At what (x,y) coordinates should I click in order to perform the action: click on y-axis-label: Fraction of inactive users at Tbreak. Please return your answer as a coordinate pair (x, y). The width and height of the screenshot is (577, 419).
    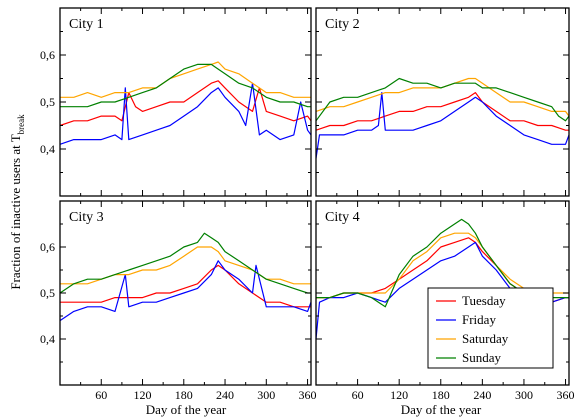
    Looking at the image, I should click on (17, 202).